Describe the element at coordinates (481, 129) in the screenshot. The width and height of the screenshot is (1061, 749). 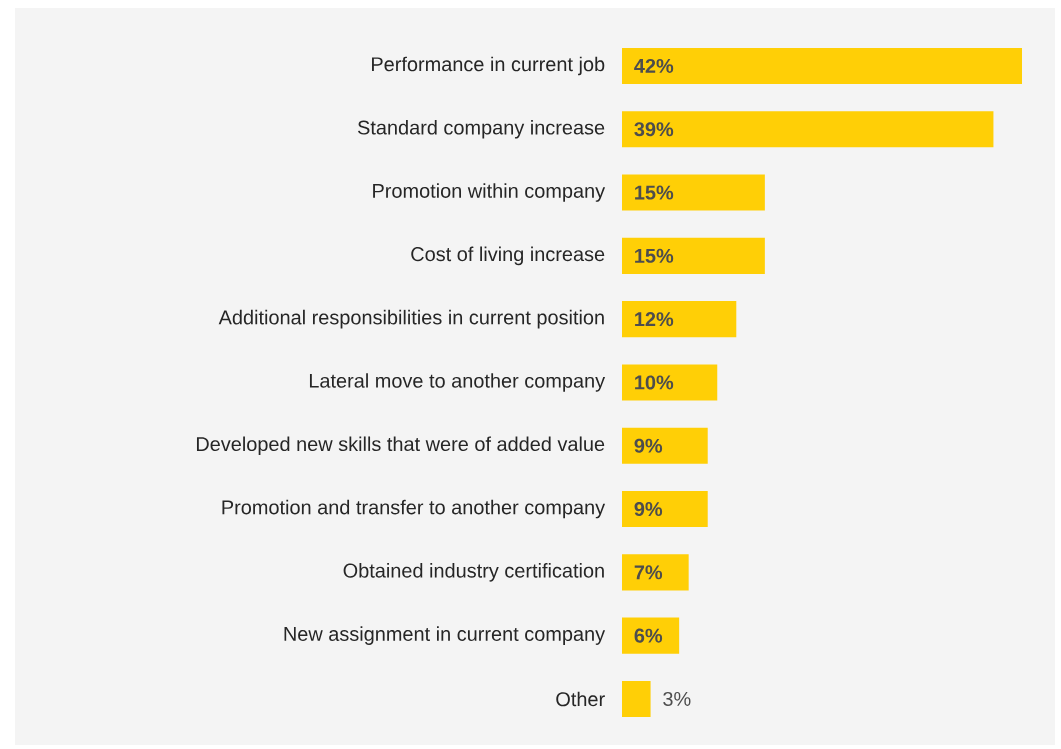
I see `y-tick-label: Standard company increase` at that location.